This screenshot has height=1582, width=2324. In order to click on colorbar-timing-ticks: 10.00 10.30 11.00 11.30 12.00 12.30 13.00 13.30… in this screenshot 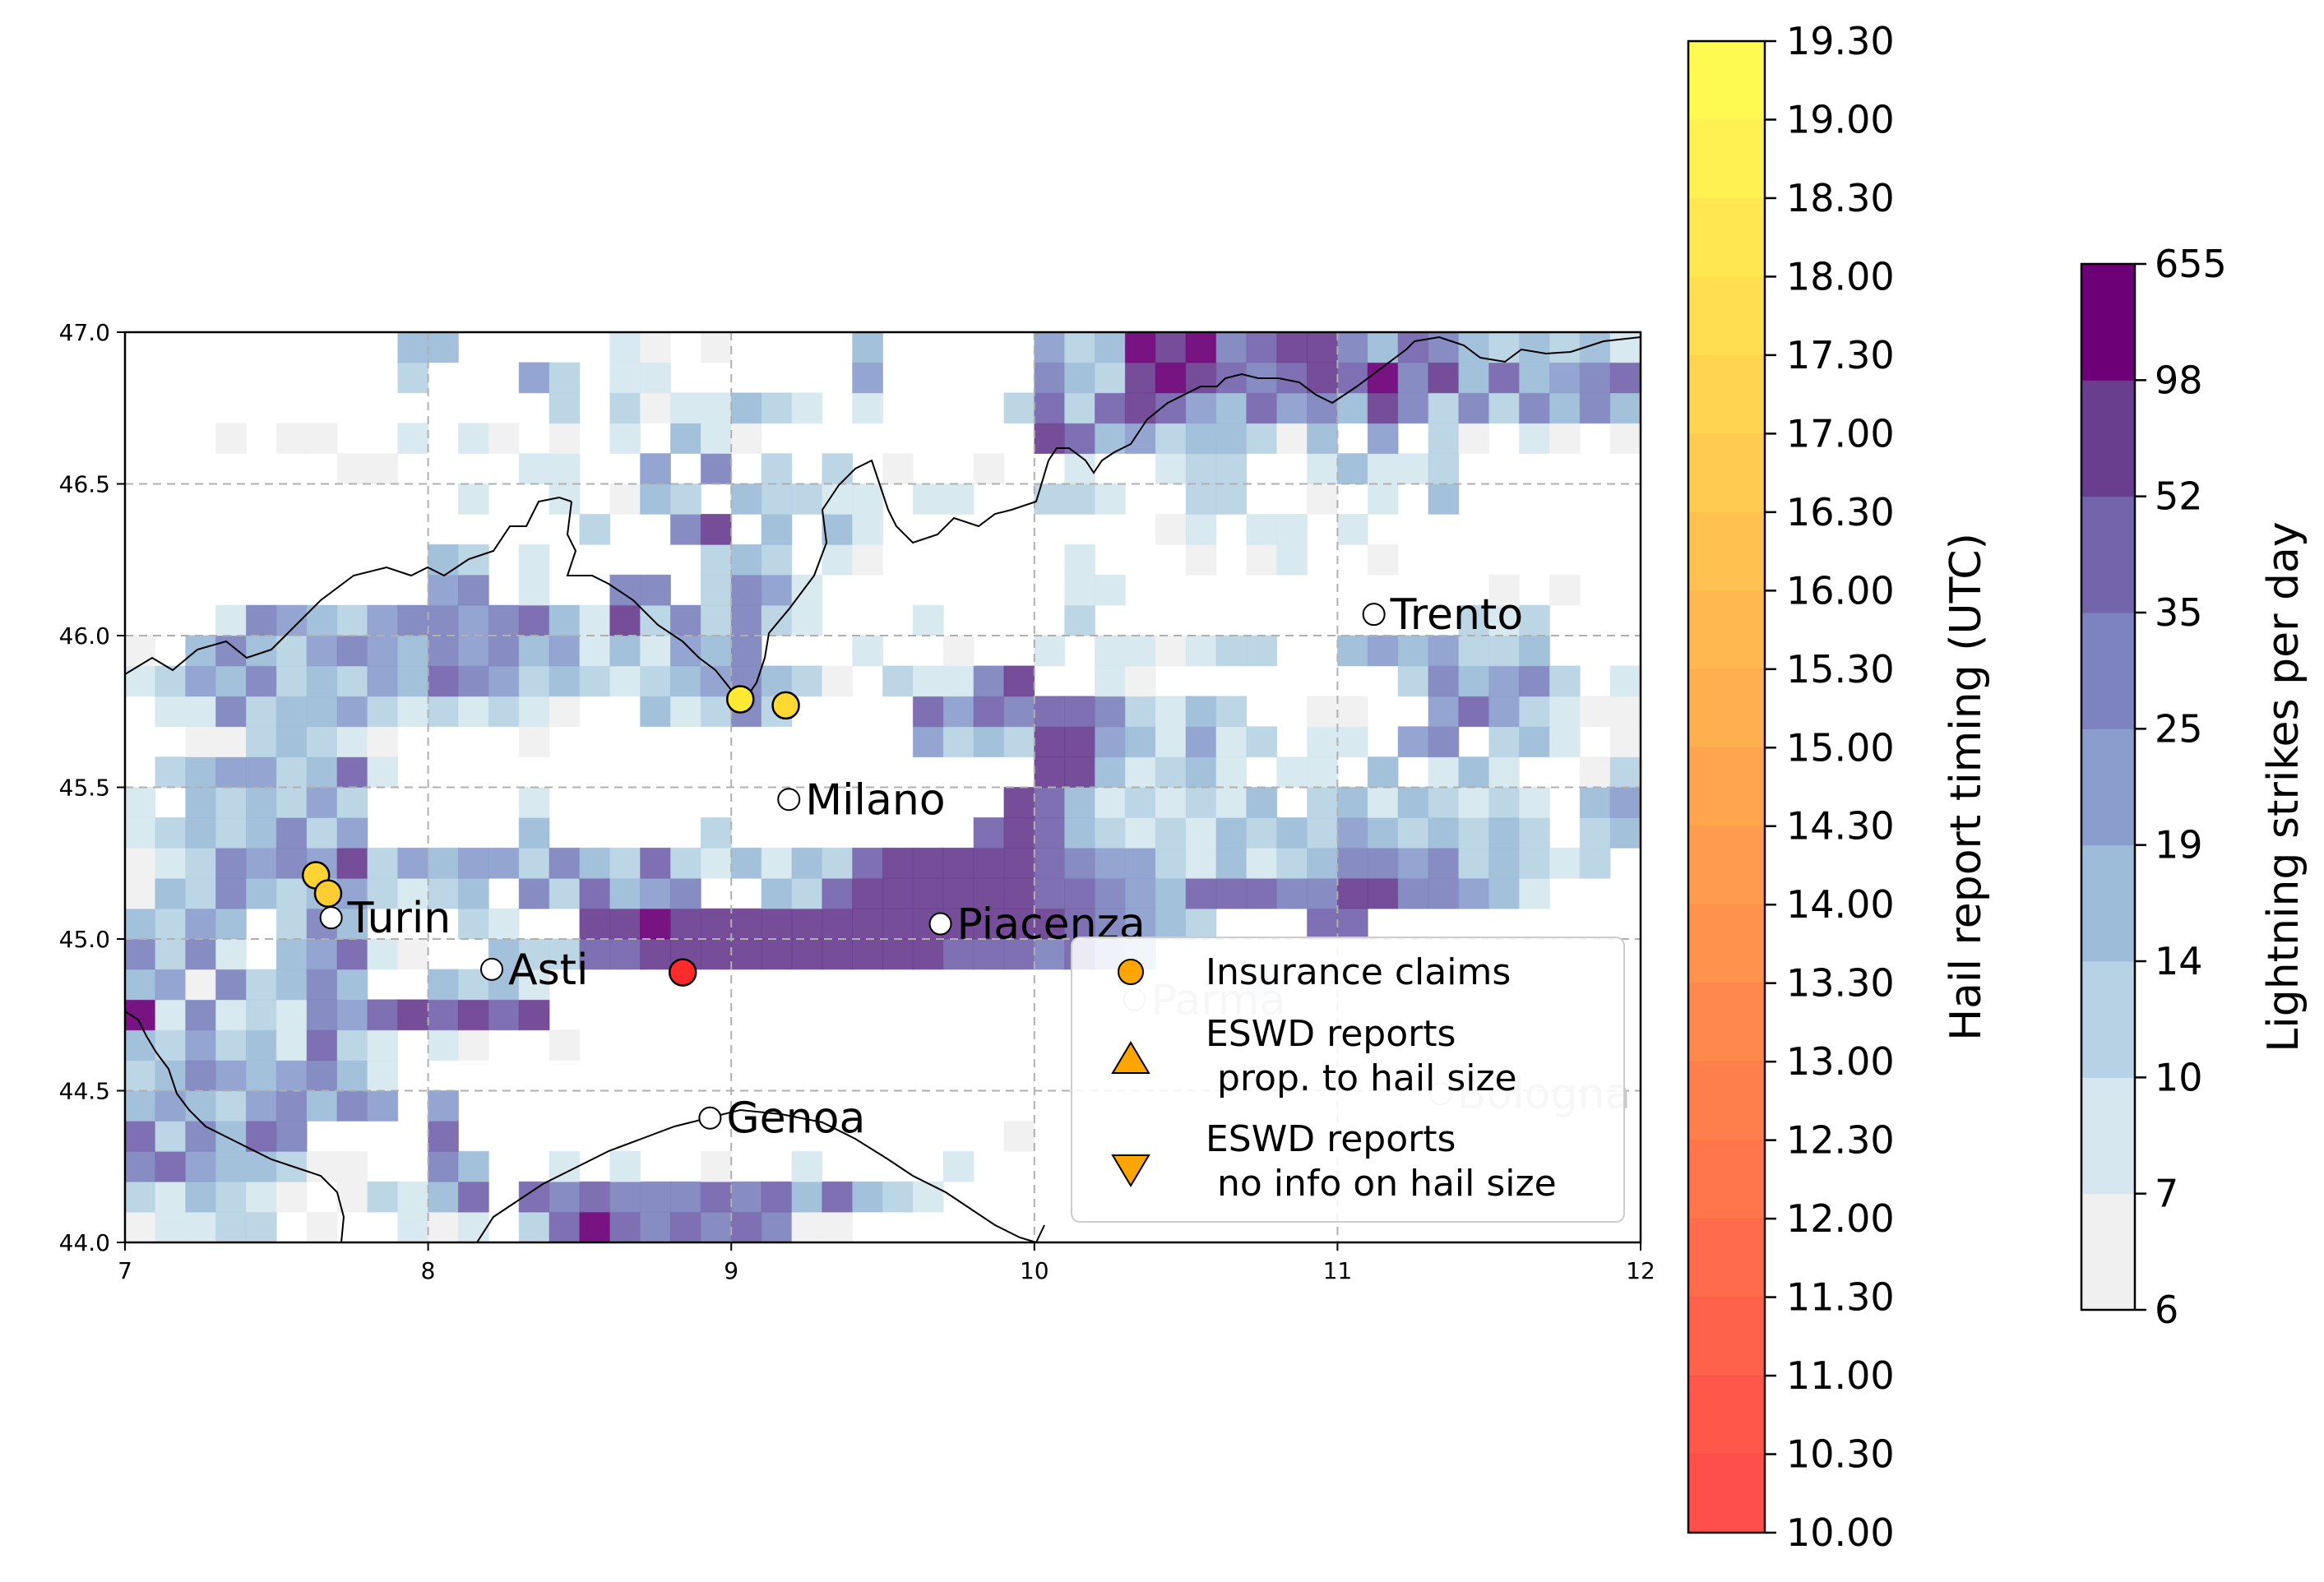, I will do `click(1830, 787)`.